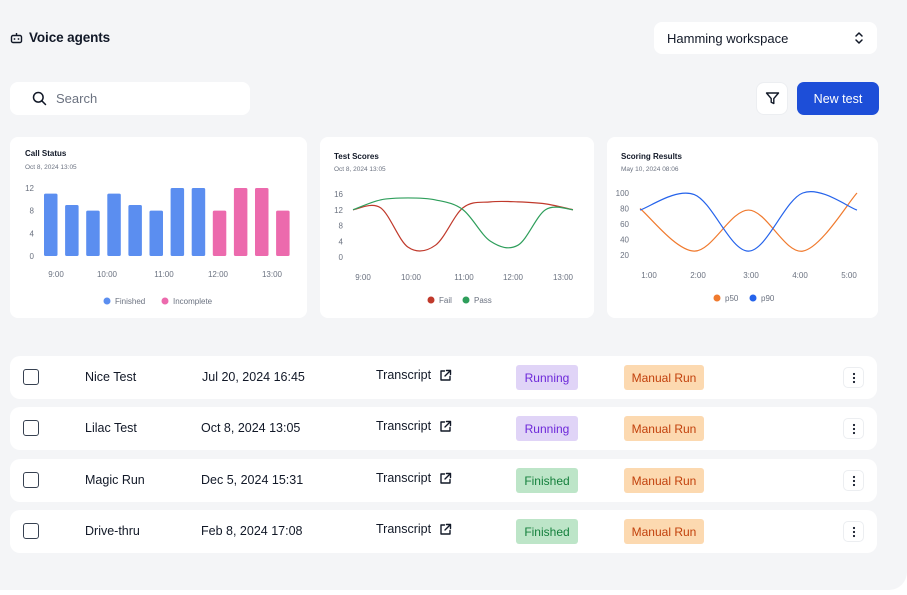 This screenshot has height=595, width=907. What do you see at coordinates (800, 275) in the screenshot?
I see `x-tick-label: 4:00` at bounding box center [800, 275].